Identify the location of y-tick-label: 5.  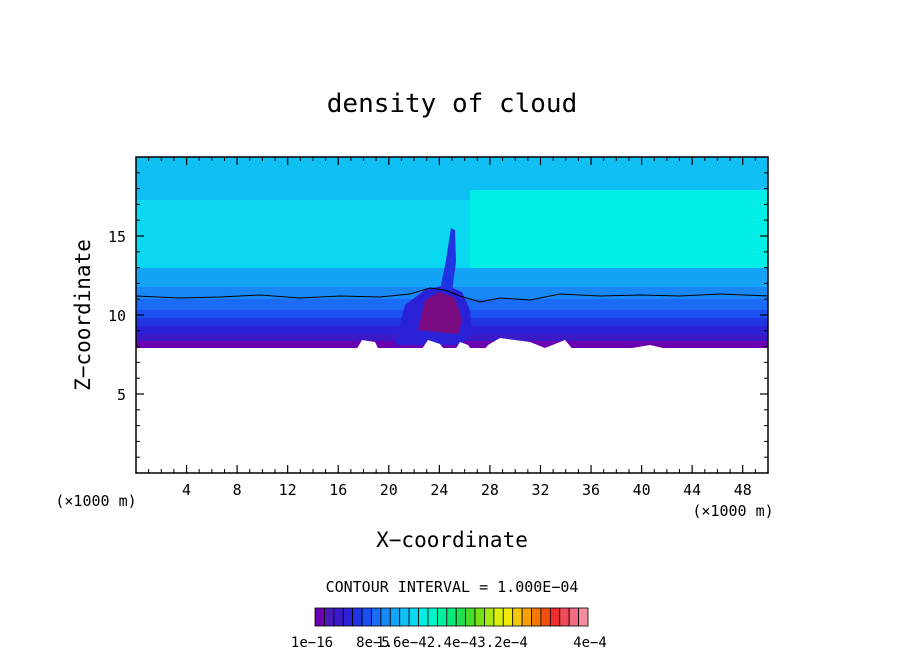
(121, 395).